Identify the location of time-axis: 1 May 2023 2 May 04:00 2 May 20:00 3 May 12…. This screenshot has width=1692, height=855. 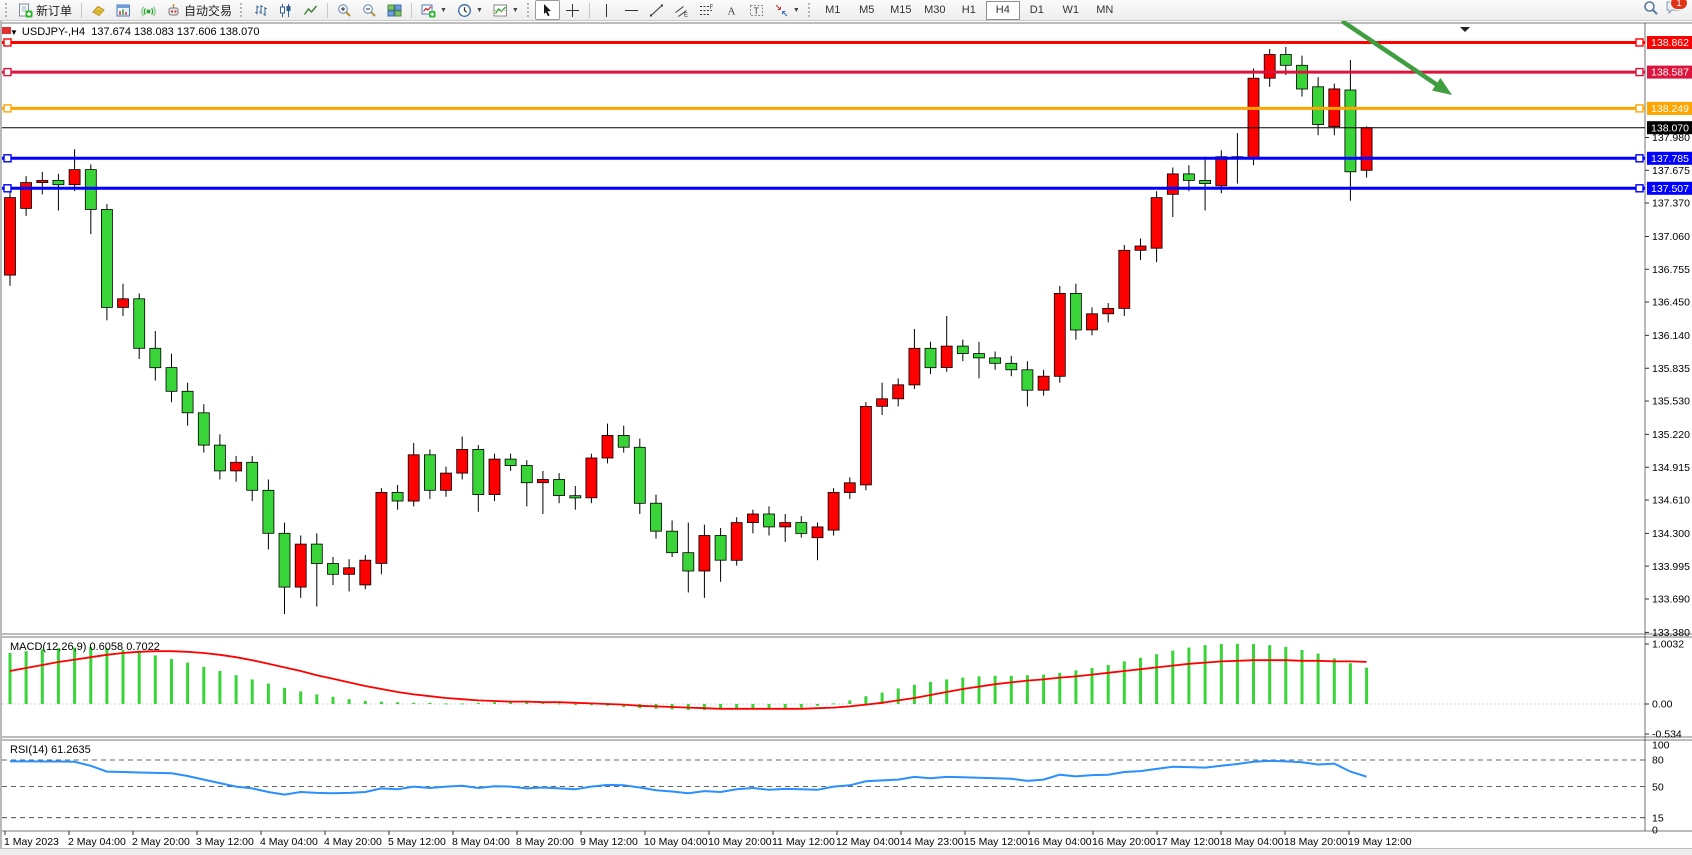
(708, 839).